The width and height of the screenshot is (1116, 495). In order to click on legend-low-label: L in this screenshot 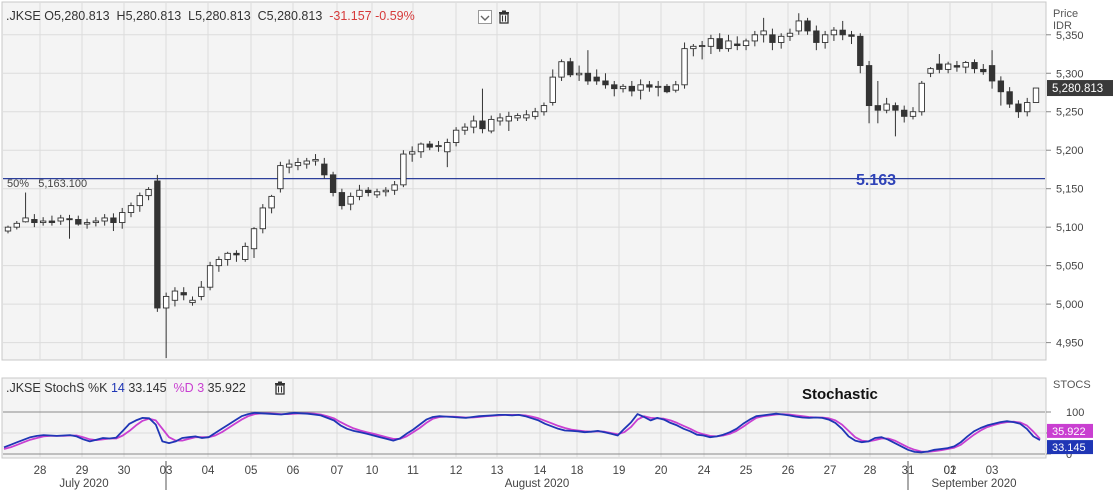, I will do `click(192, 16)`.